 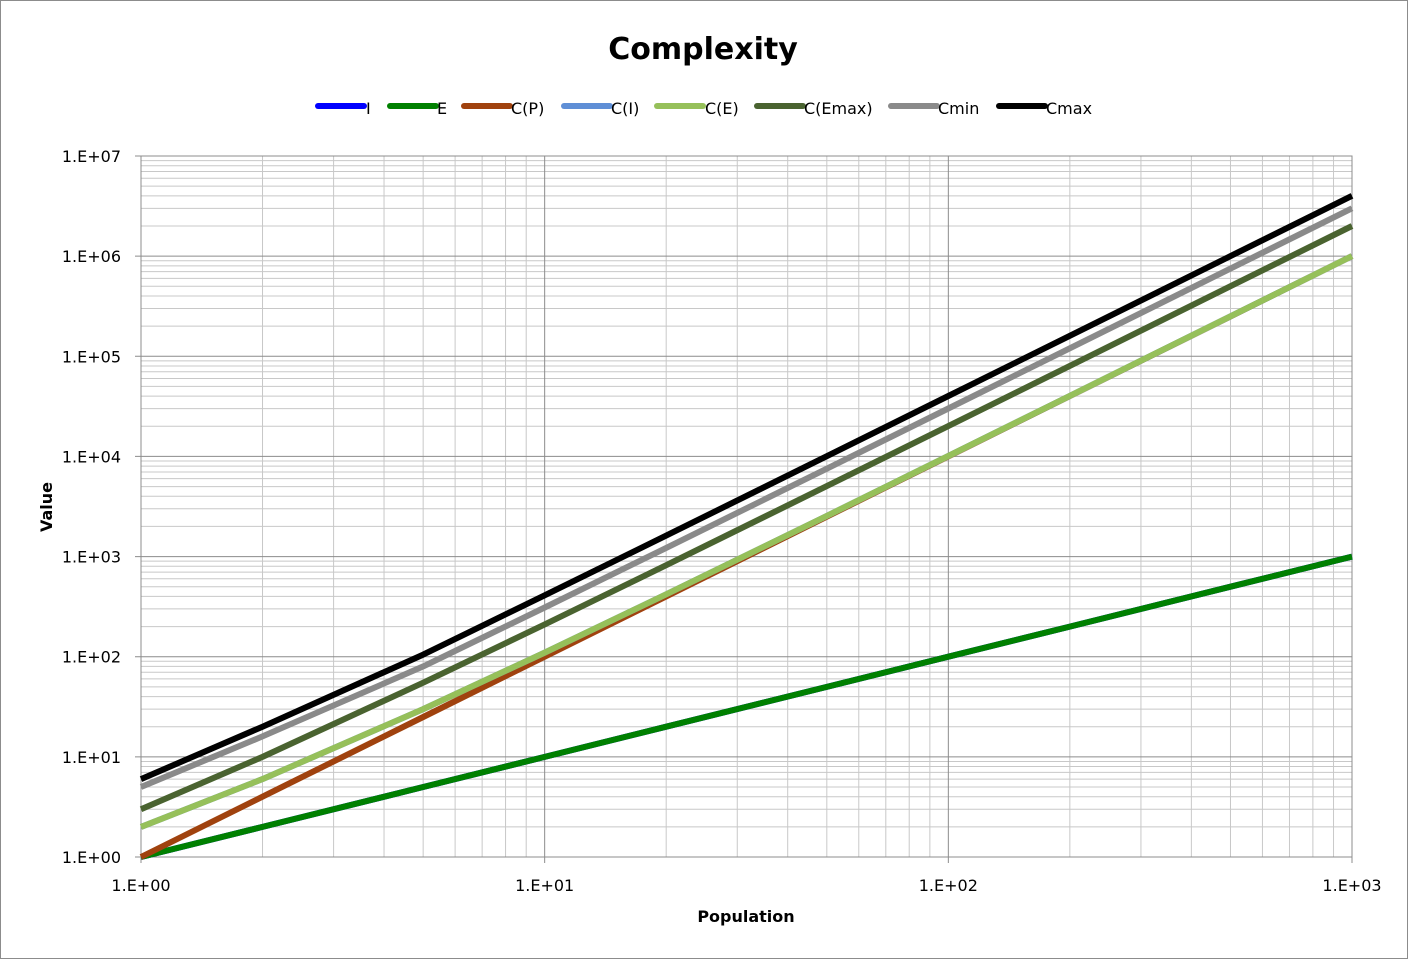 What do you see at coordinates (746, 885) in the screenshot?
I see `x-axis-ticks: 1.E+00 1.E+01 1.E+02 1.E+03` at bounding box center [746, 885].